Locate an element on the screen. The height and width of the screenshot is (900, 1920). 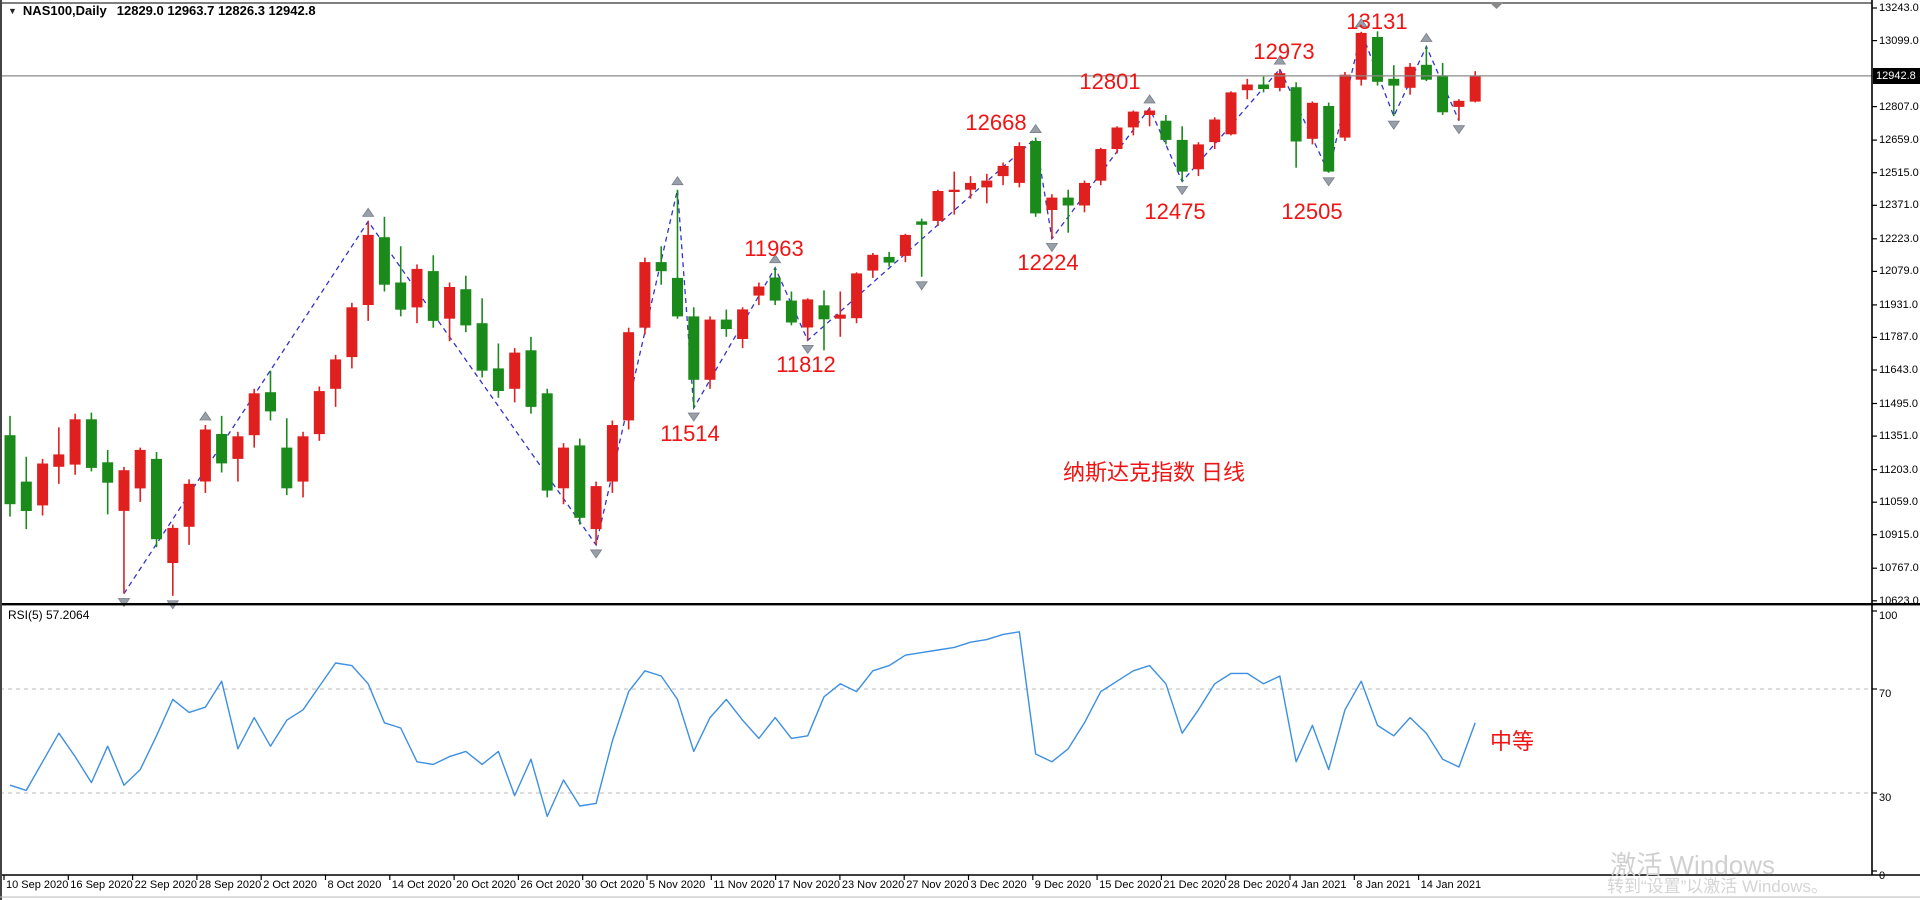
date-axis-label: 10 Sep 2020 is located at coordinates (37, 885).